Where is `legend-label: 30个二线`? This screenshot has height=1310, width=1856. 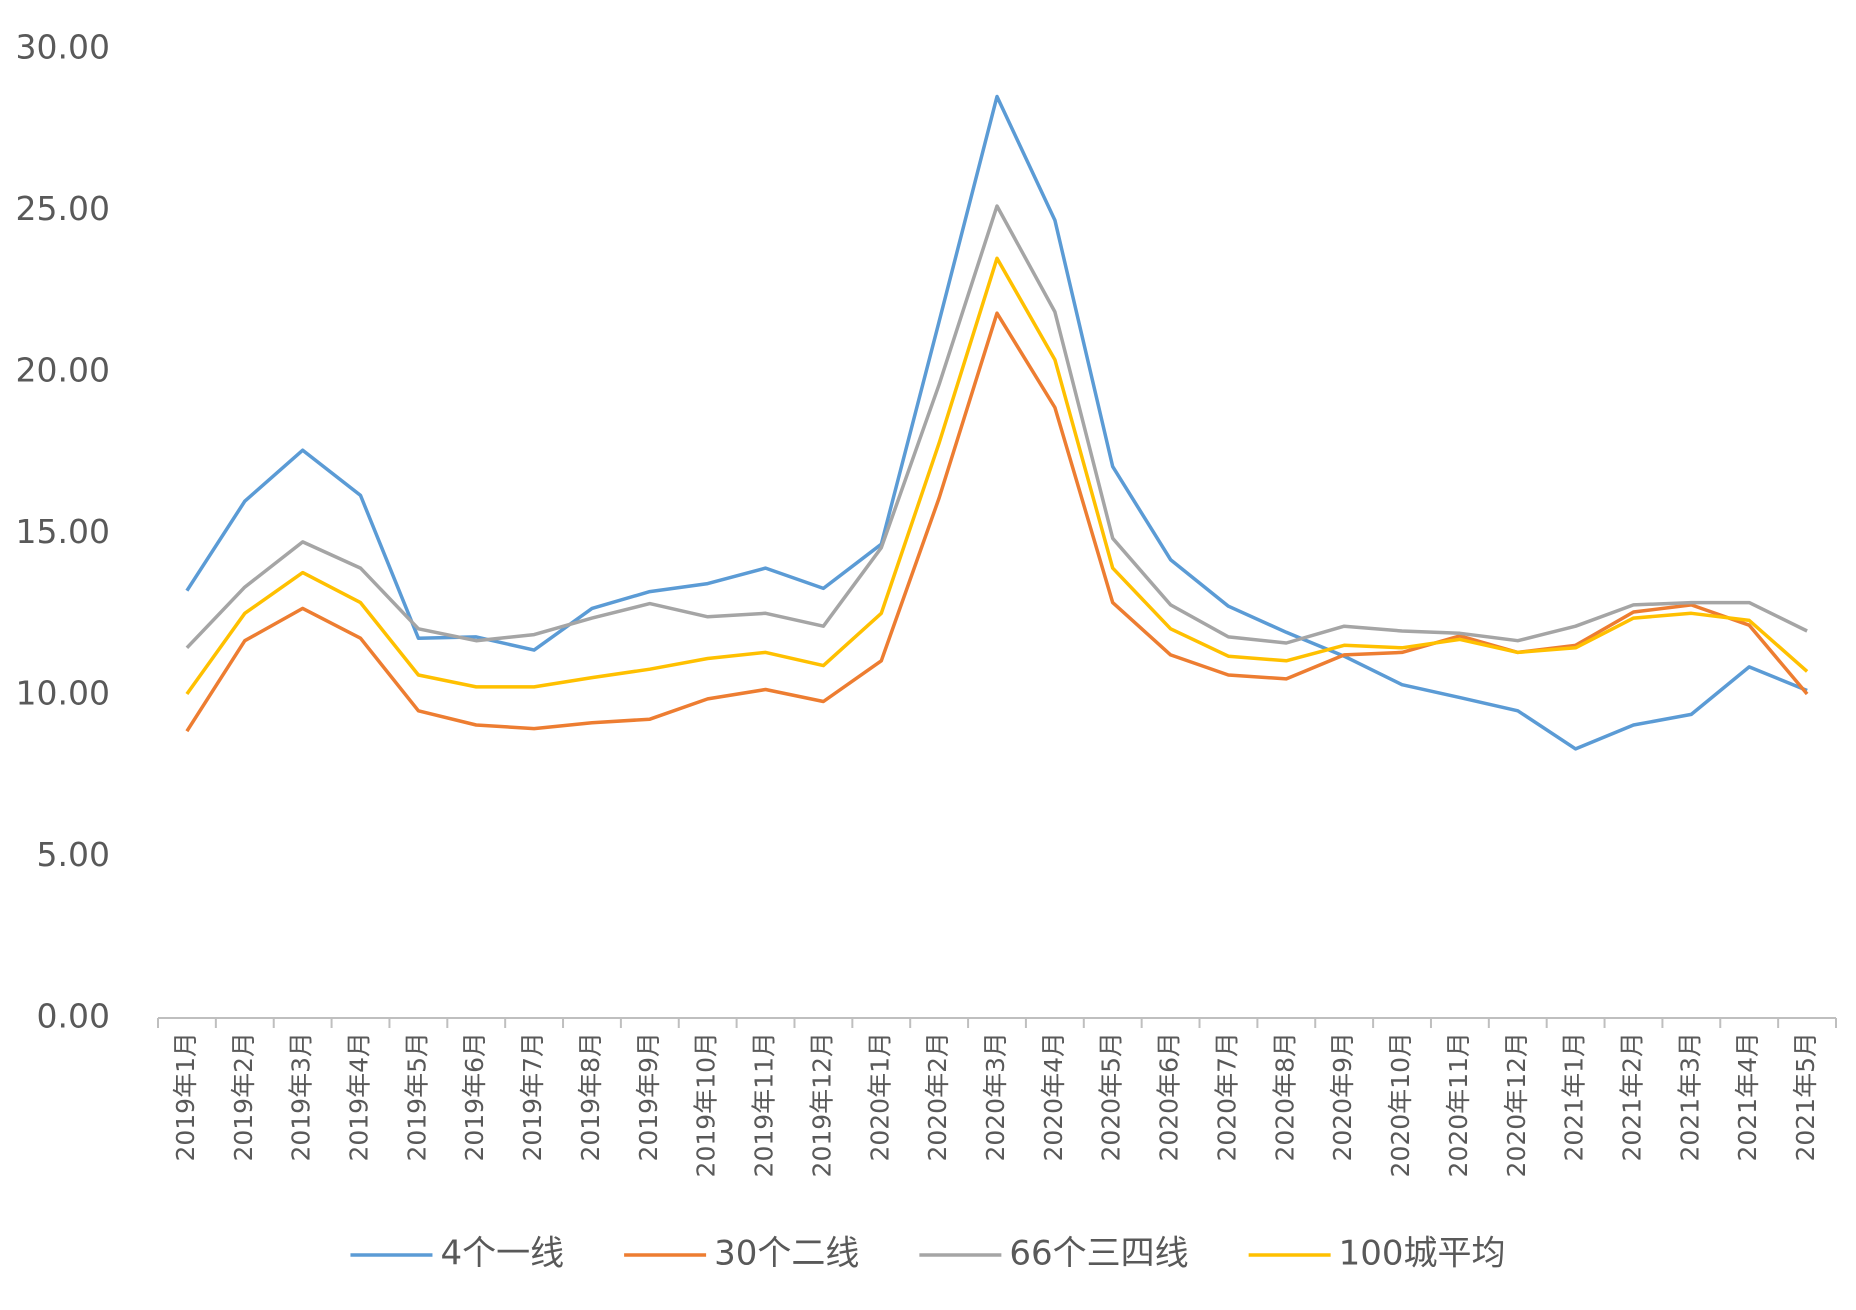
legend-label: 30个二线 is located at coordinates (786, 1254).